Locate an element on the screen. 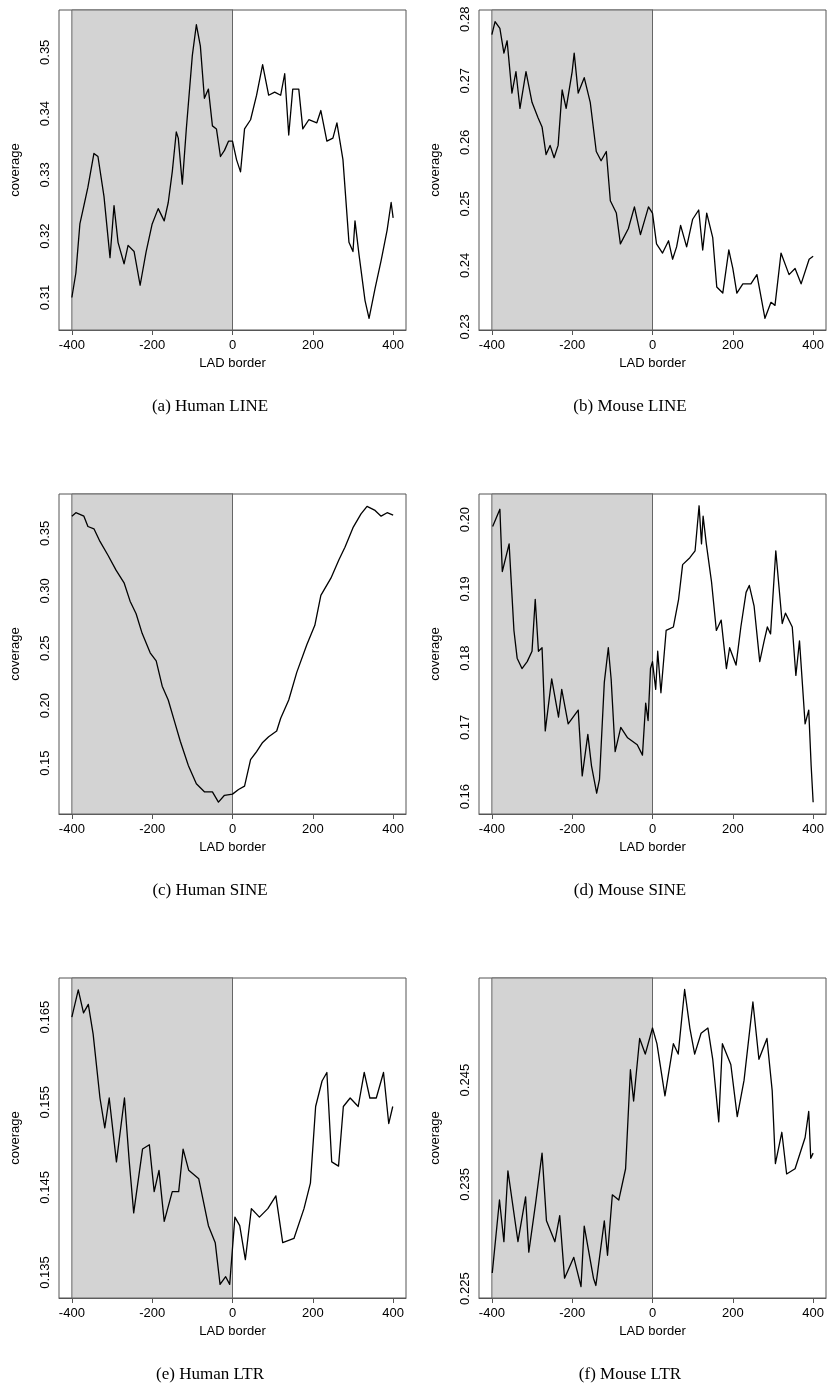 This screenshot has height=1392, width=840. y-tick-label: 0.19 is located at coordinates (464, 589).